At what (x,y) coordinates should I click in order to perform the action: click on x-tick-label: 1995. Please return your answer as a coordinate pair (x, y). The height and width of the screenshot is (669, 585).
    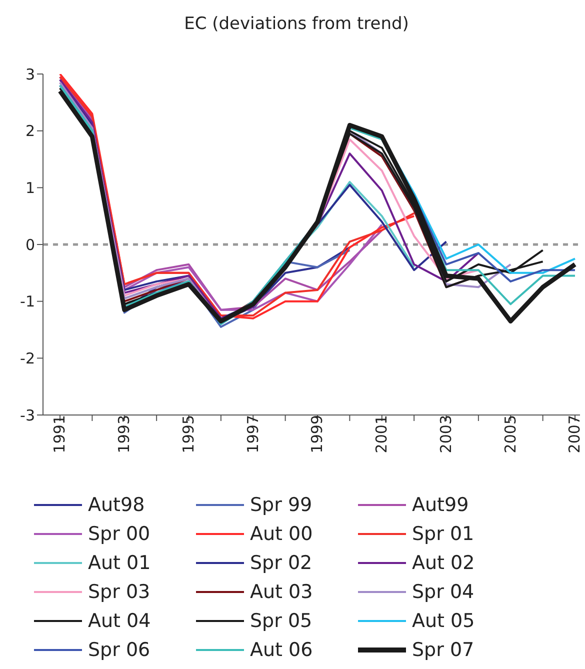
    Looking at the image, I should click on (188, 434).